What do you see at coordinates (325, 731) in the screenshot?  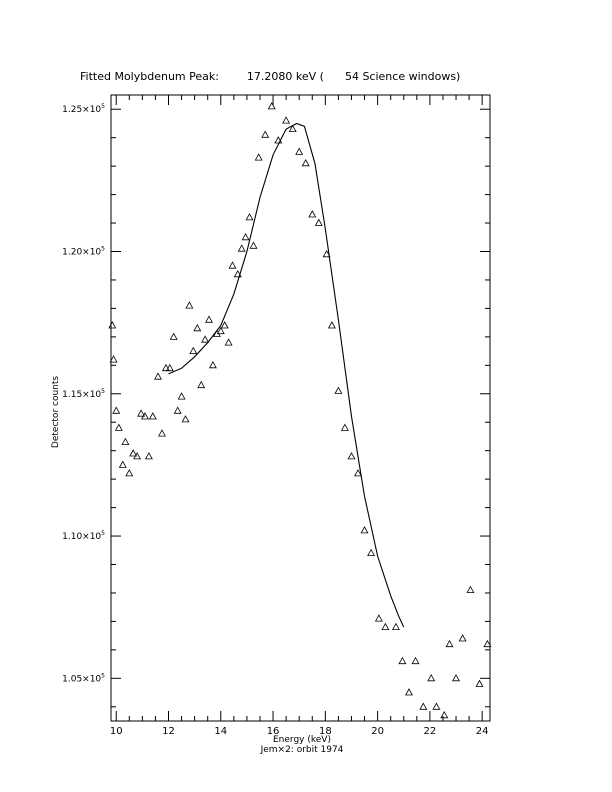 I see `x-tick-label: 18` at bounding box center [325, 731].